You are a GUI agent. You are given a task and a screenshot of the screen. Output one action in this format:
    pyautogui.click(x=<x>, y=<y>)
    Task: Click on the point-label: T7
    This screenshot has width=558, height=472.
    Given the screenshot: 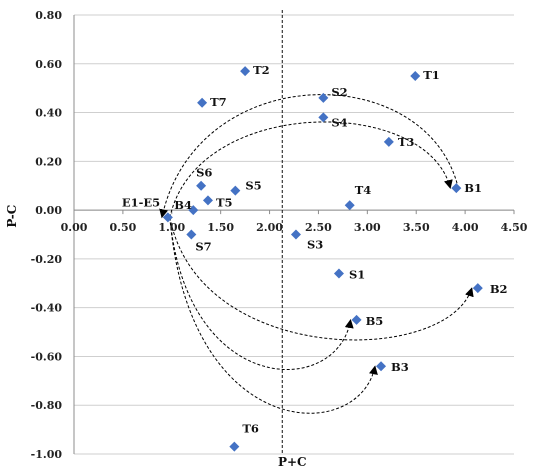 What is the action you would take?
    pyautogui.click(x=218, y=102)
    